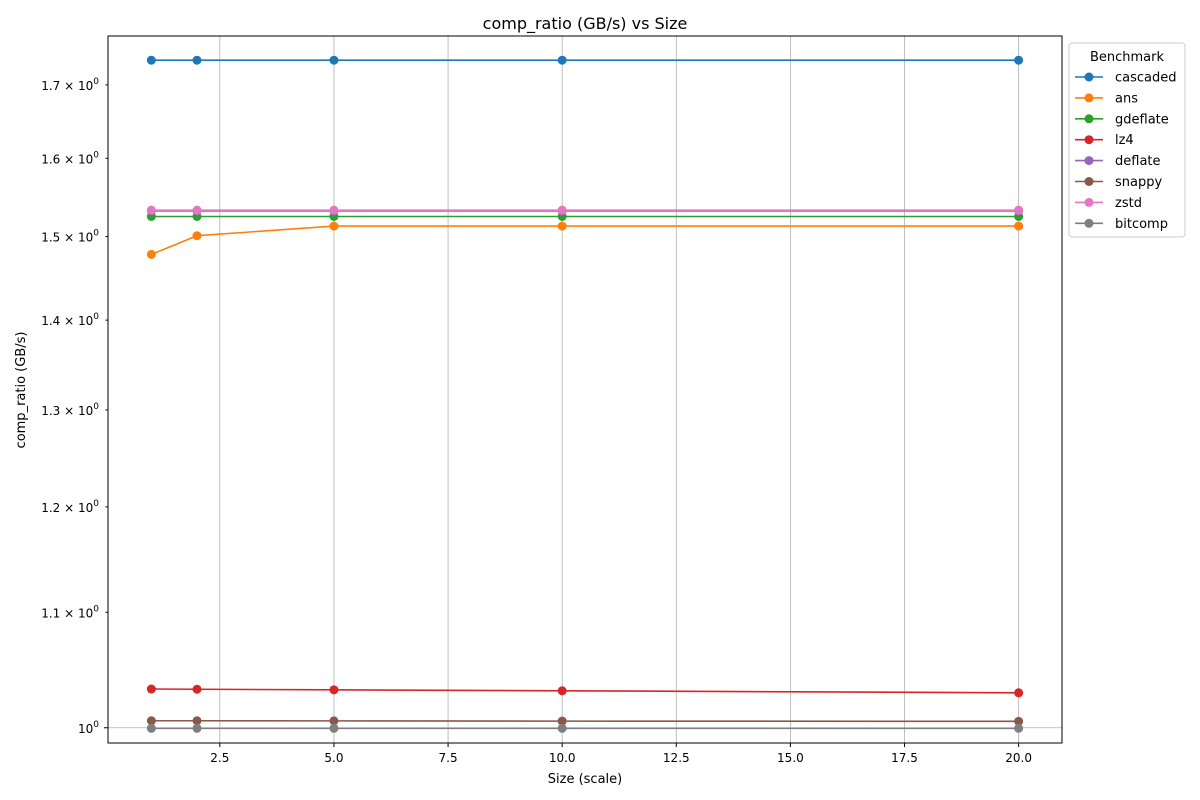  What do you see at coordinates (1138, 182) in the screenshot?
I see `legend-label: snappy` at bounding box center [1138, 182].